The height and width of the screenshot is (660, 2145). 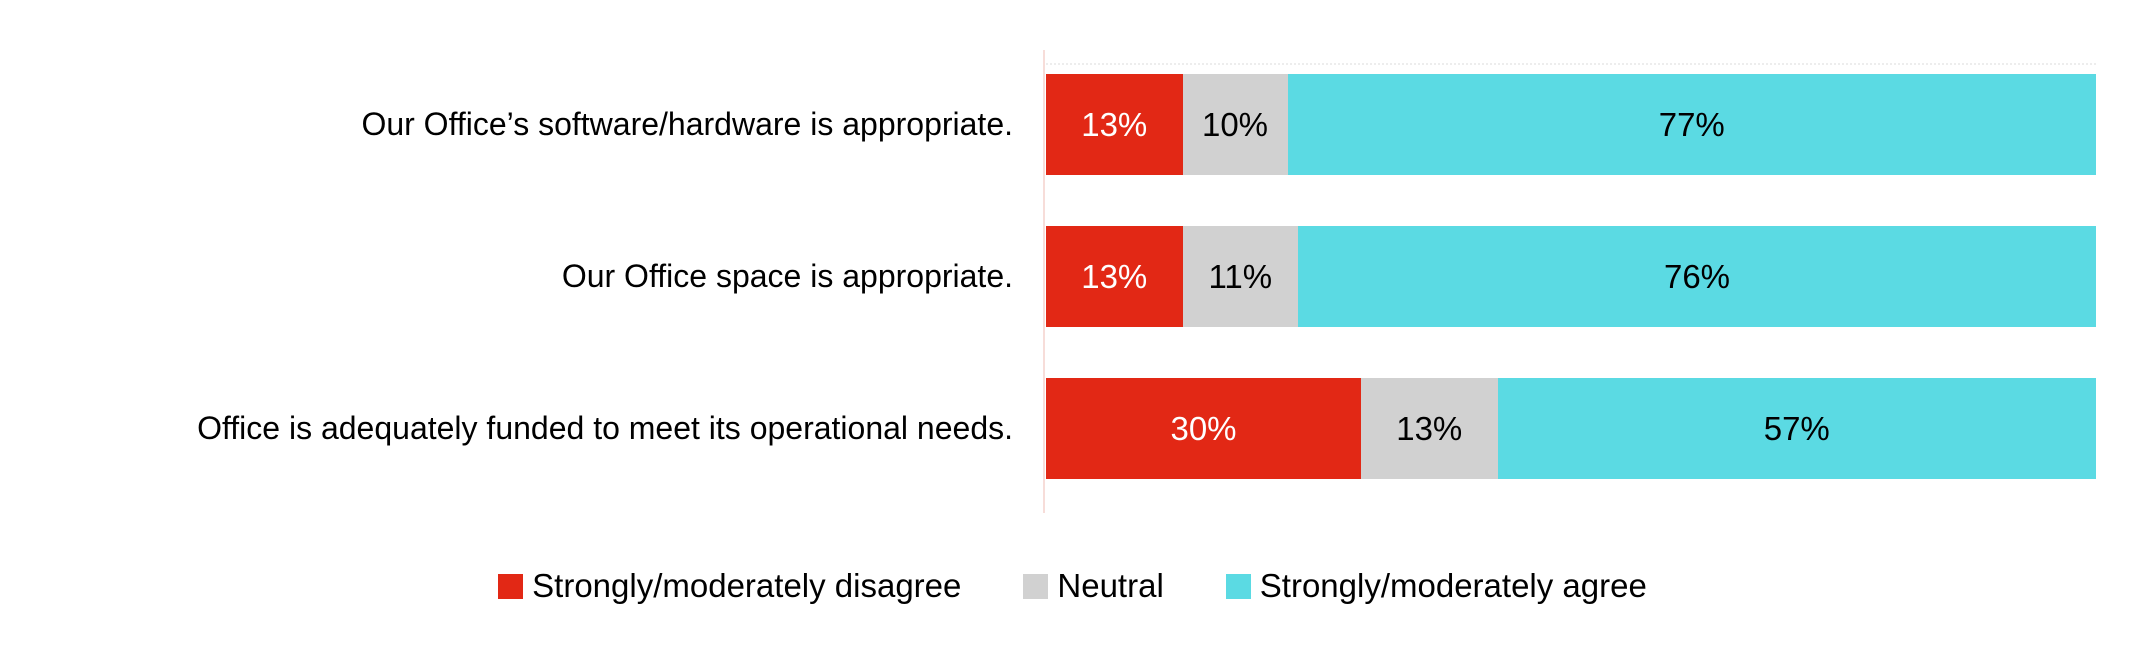 I want to click on value-label: 11%, so click(x=1240, y=276).